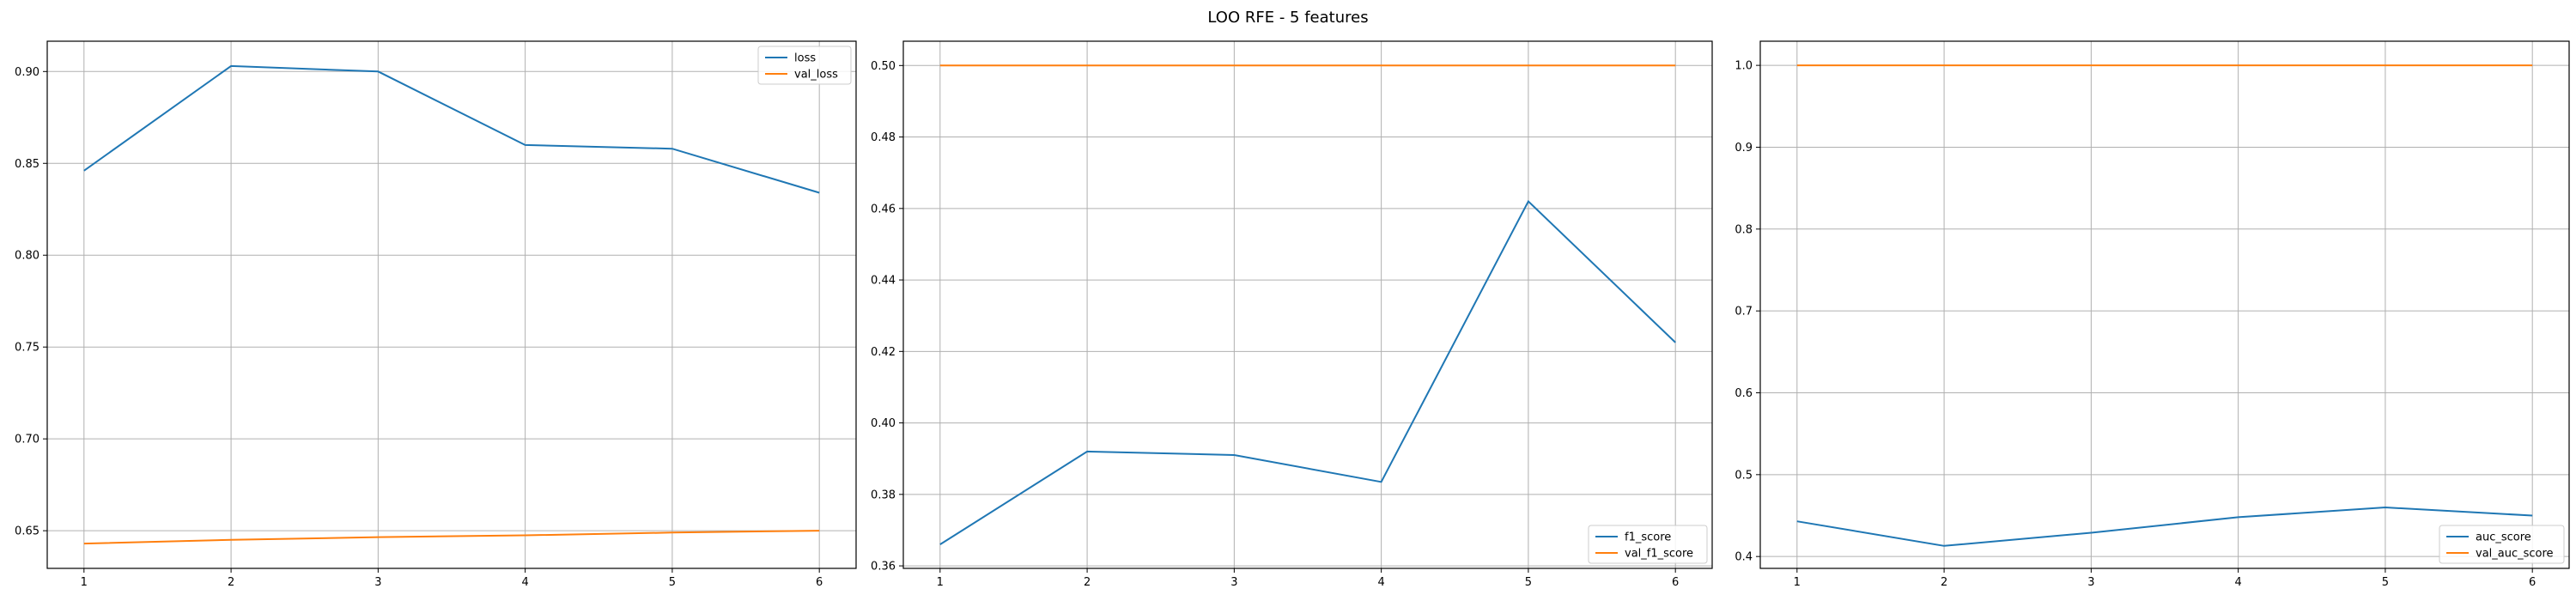 Image resolution: width=2576 pixels, height=601 pixels. What do you see at coordinates (1288, 18) in the screenshot?
I see `figure-title: LOO RFE - 5 features` at bounding box center [1288, 18].